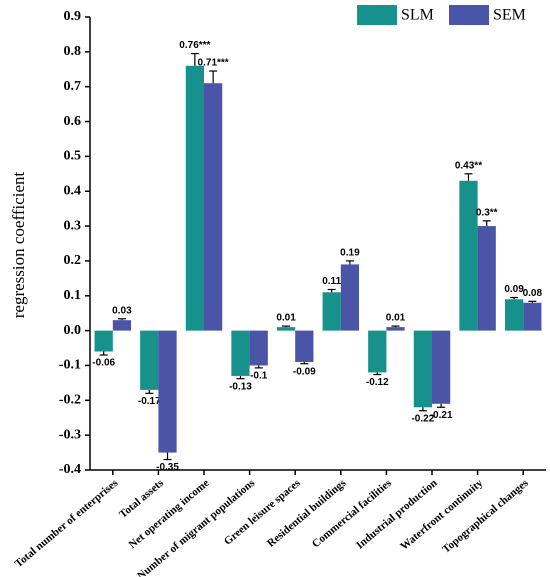 This screenshot has height=577, width=550. What do you see at coordinates (70, 469) in the screenshot?
I see `y-tick-label: -0.4` at bounding box center [70, 469].